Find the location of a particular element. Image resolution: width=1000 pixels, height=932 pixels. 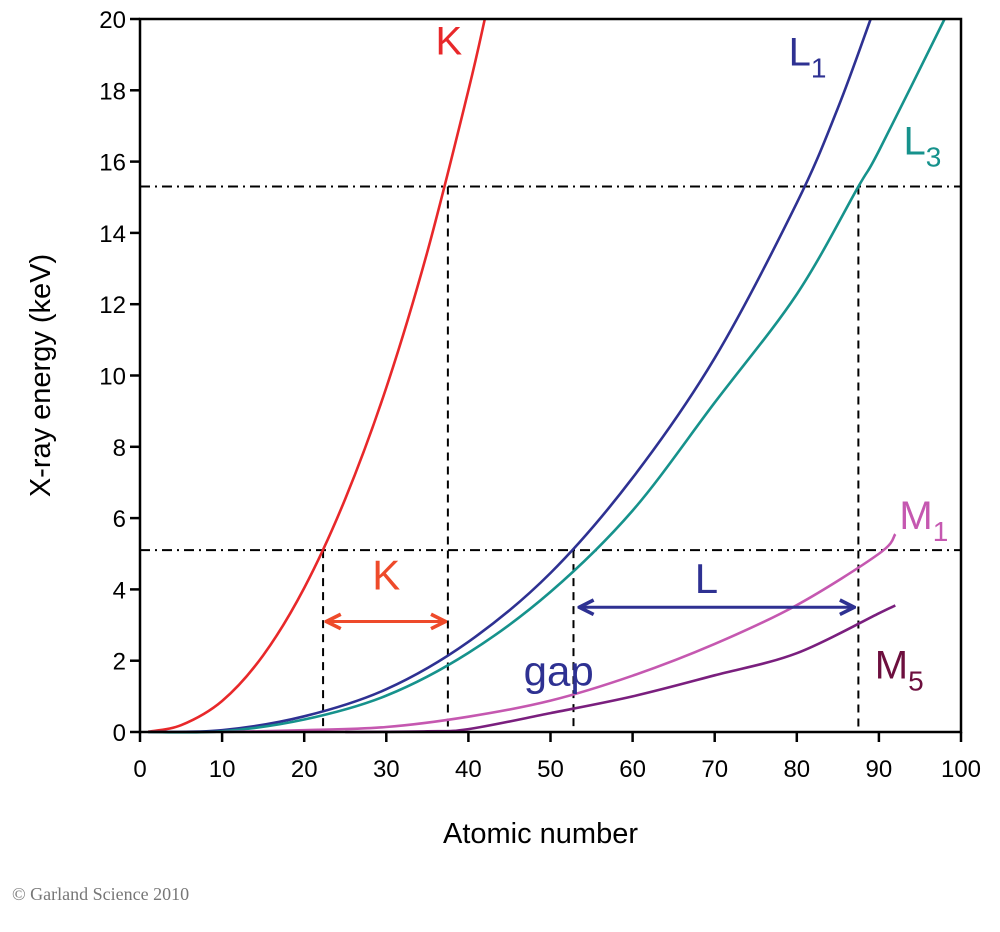

series-label-3: M1 is located at coordinates (923, 520).